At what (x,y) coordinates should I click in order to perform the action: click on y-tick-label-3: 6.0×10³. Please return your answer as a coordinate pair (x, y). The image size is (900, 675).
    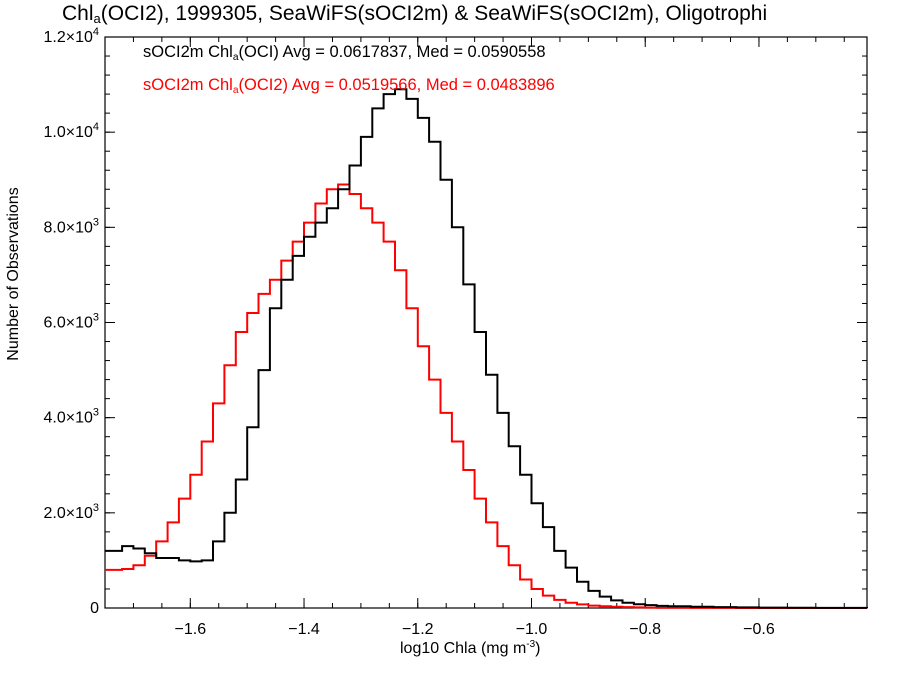
    Looking at the image, I should click on (71, 322).